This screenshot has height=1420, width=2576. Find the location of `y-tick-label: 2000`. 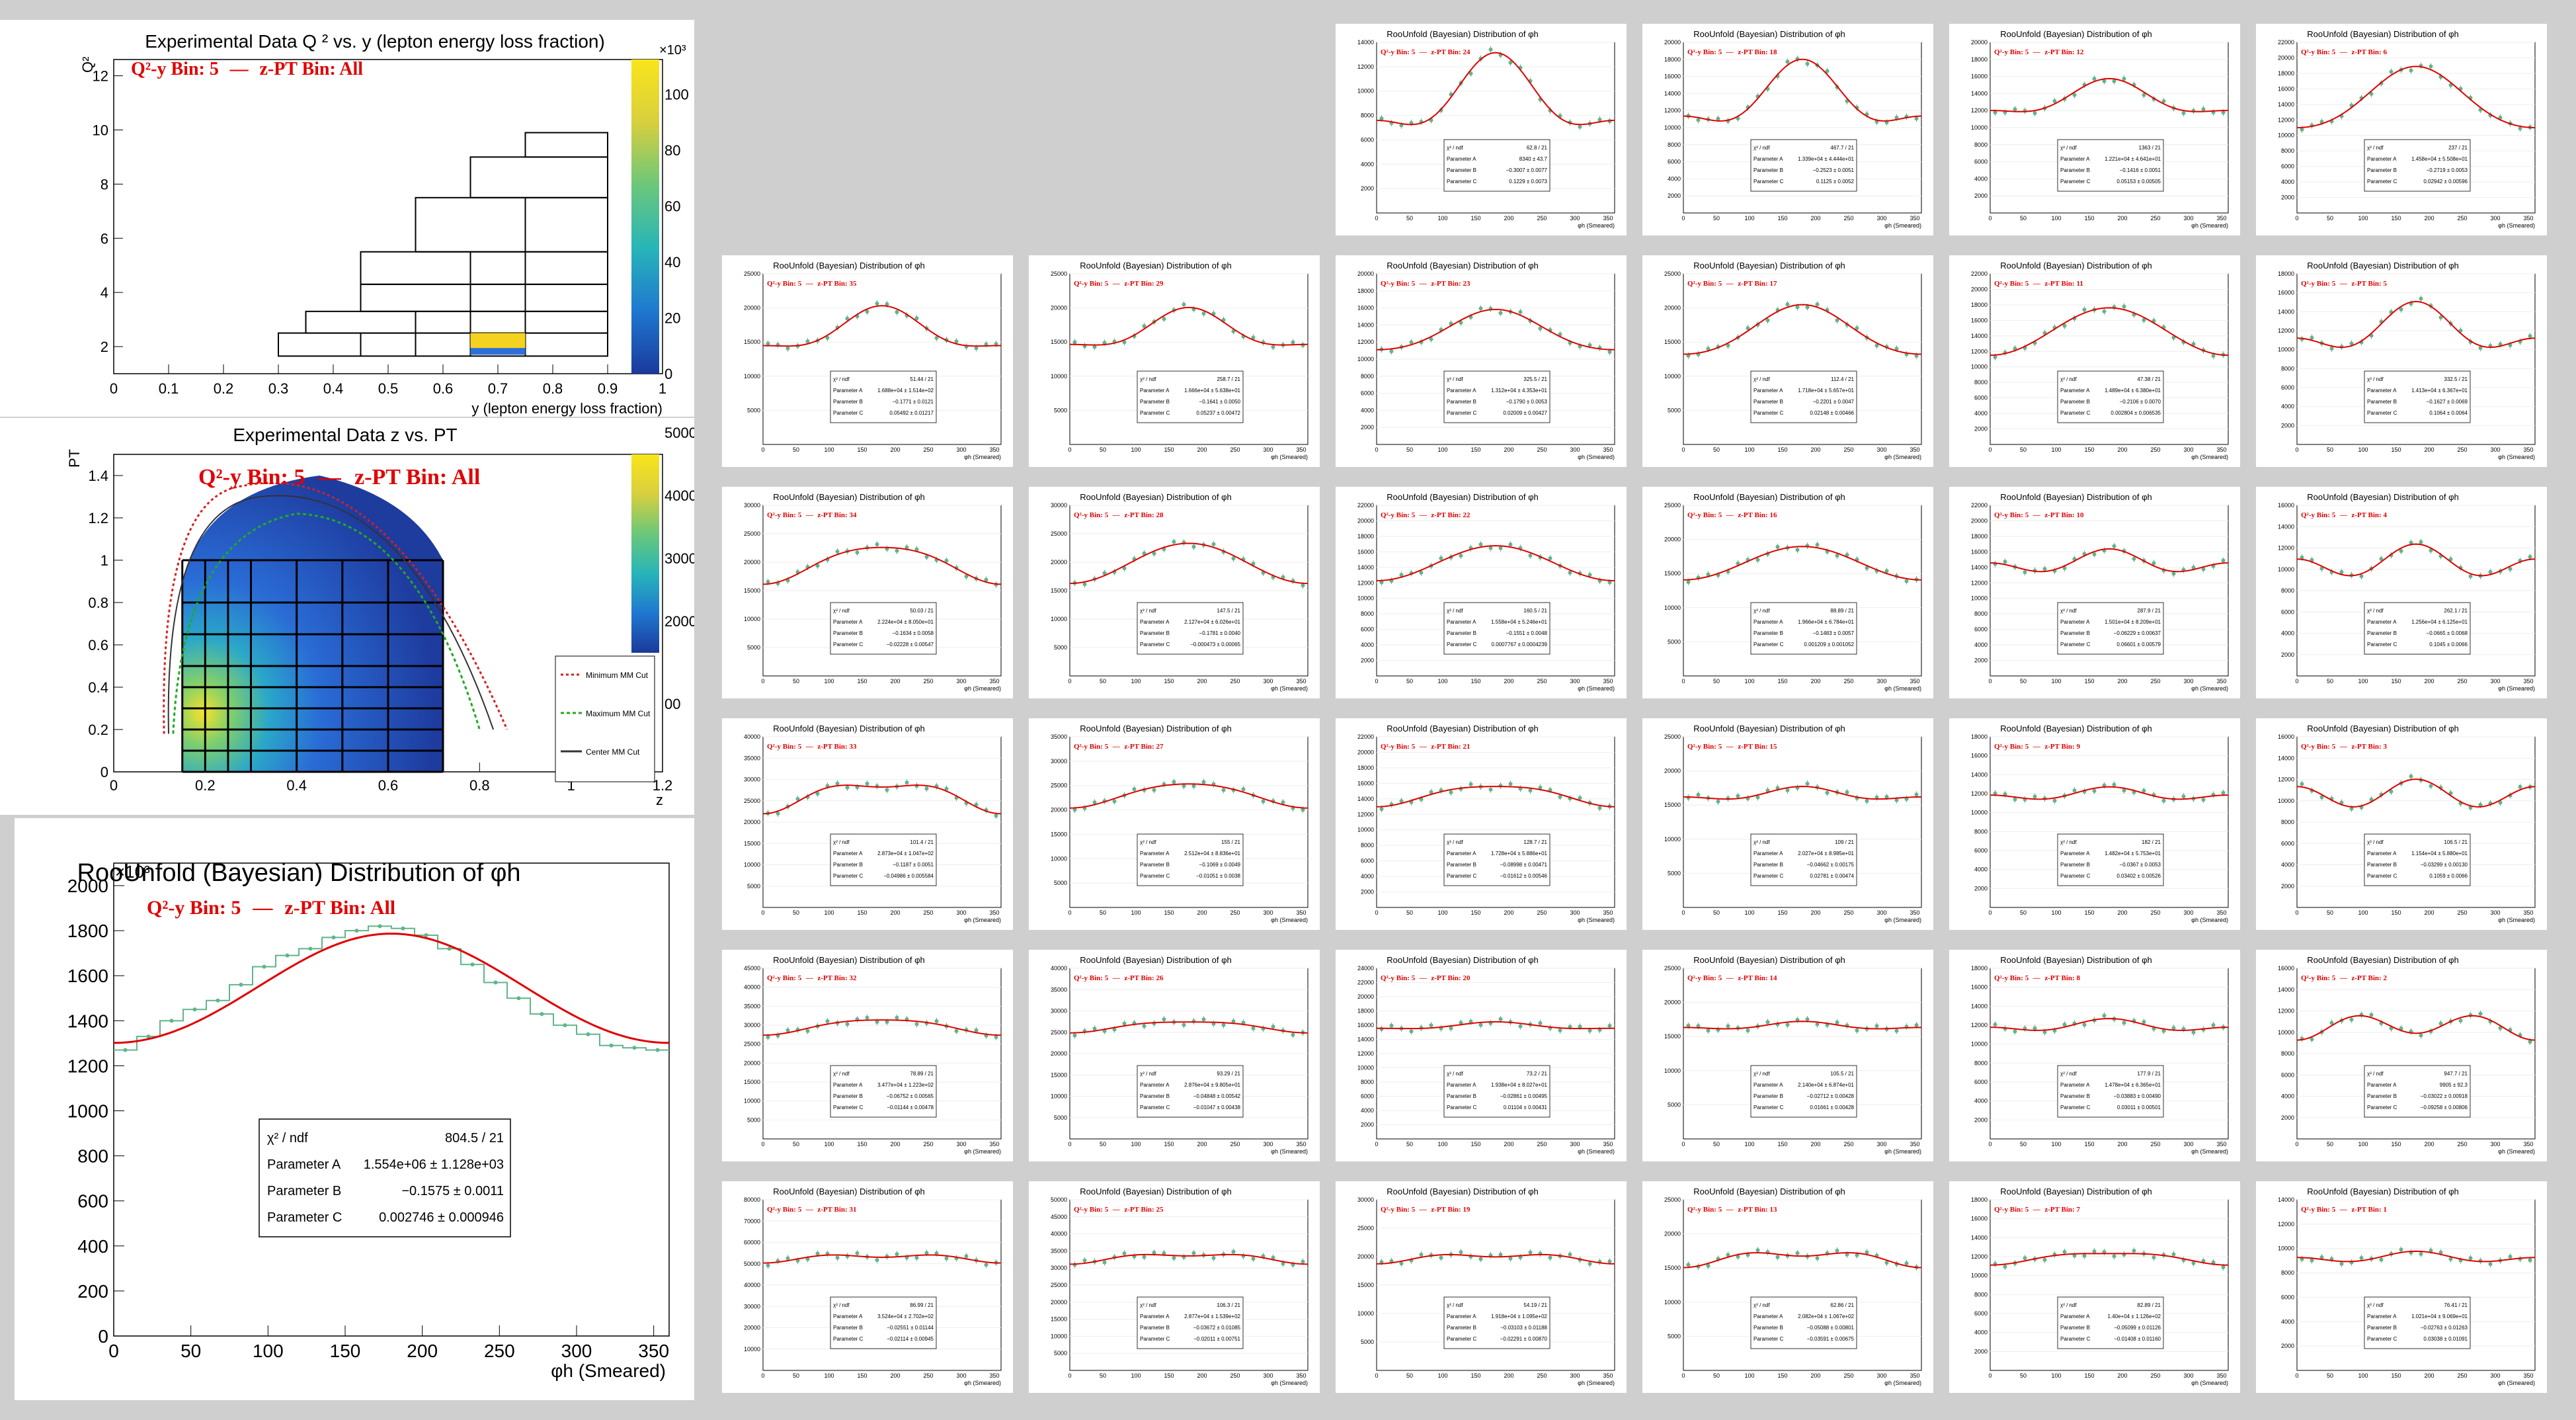

y-tick-label: 2000 is located at coordinates (2288, 1346).